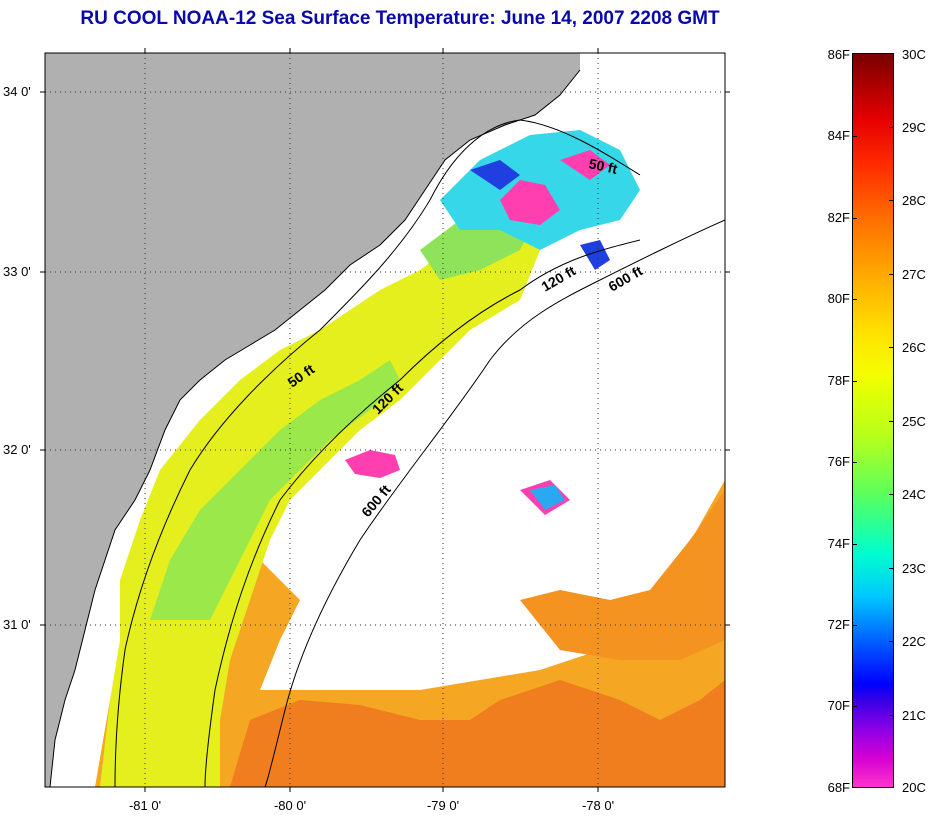  I want to click on lon-label: -80 0', so click(290, 805).